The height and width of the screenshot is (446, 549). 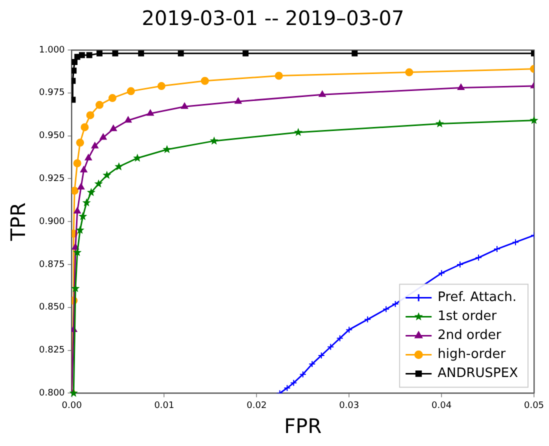 I want to click on x-tick-label: 0.05, so click(x=534, y=405).